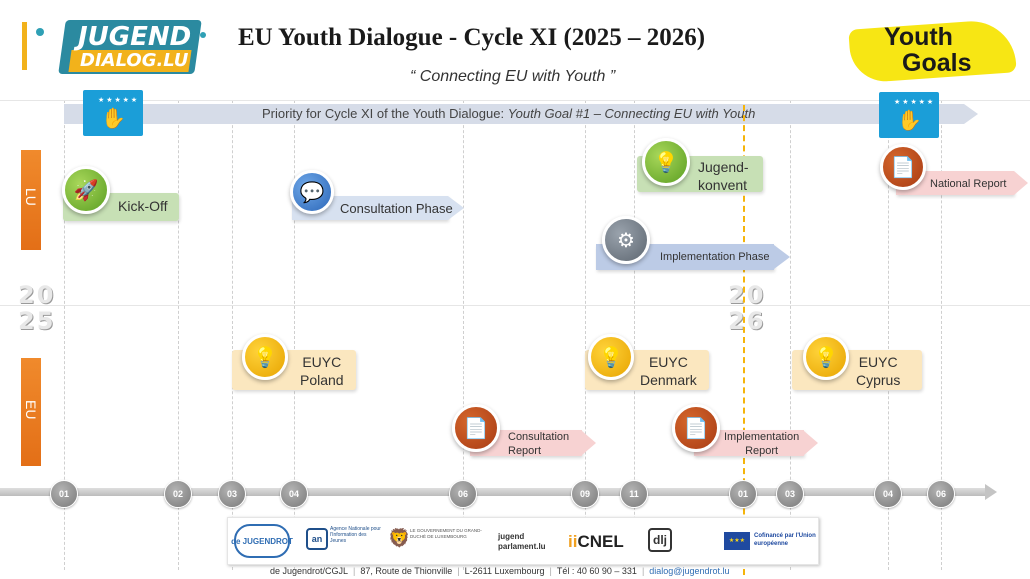  What do you see at coordinates (918, 37) in the screenshot?
I see `logo-text: Youth` at bounding box center [918, 37].